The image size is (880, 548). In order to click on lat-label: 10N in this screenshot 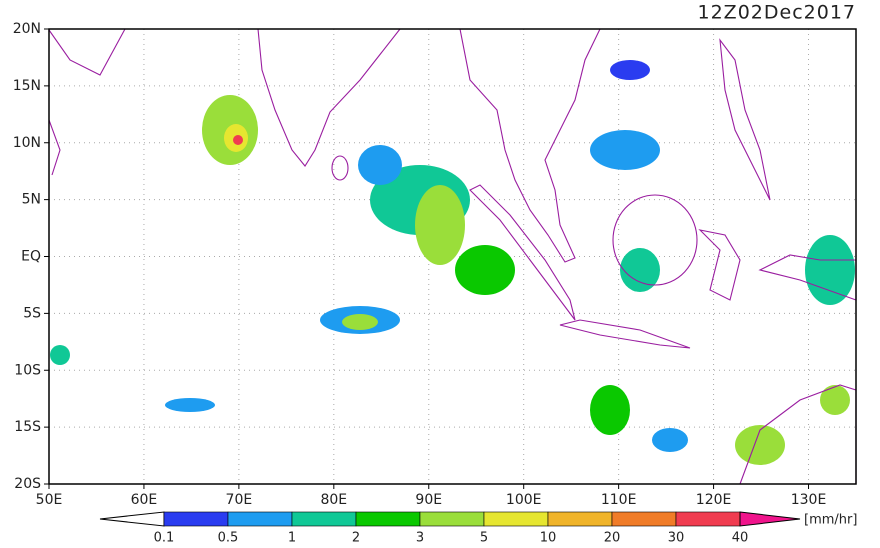, I will do `click(27, 143)`.